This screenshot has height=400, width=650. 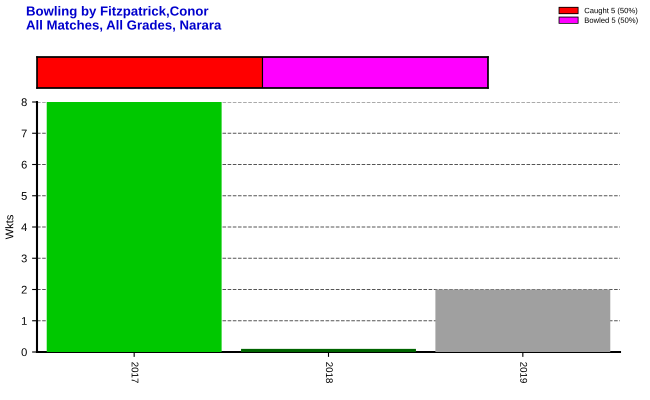 What do you see at coordinates (329, 372) in the screenshot?
I see `x-tick-label: 2018` at bounding box center [329, 372].